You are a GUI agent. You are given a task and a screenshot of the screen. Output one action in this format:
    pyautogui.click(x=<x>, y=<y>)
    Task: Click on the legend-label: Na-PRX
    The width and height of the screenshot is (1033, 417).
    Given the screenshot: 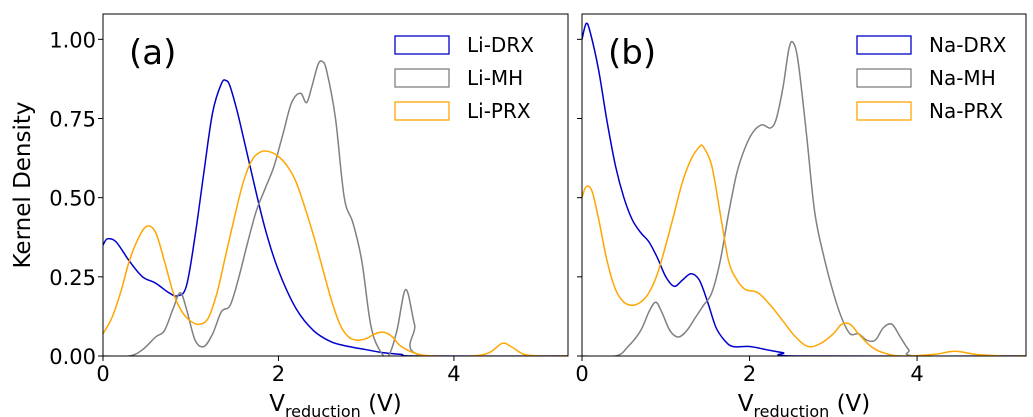 What is the action you would take?
    pyautogui.click(x=966, y=111)
    